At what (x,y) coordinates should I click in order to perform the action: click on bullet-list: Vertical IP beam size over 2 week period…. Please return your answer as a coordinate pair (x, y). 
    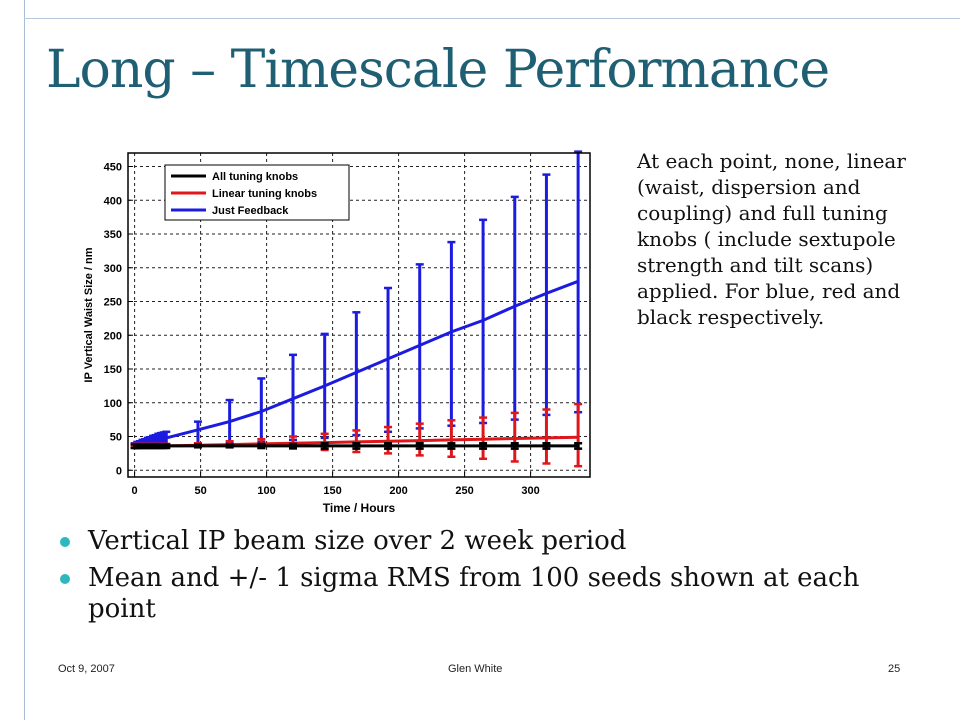
    Looking at the image, I should click on (496, 578).